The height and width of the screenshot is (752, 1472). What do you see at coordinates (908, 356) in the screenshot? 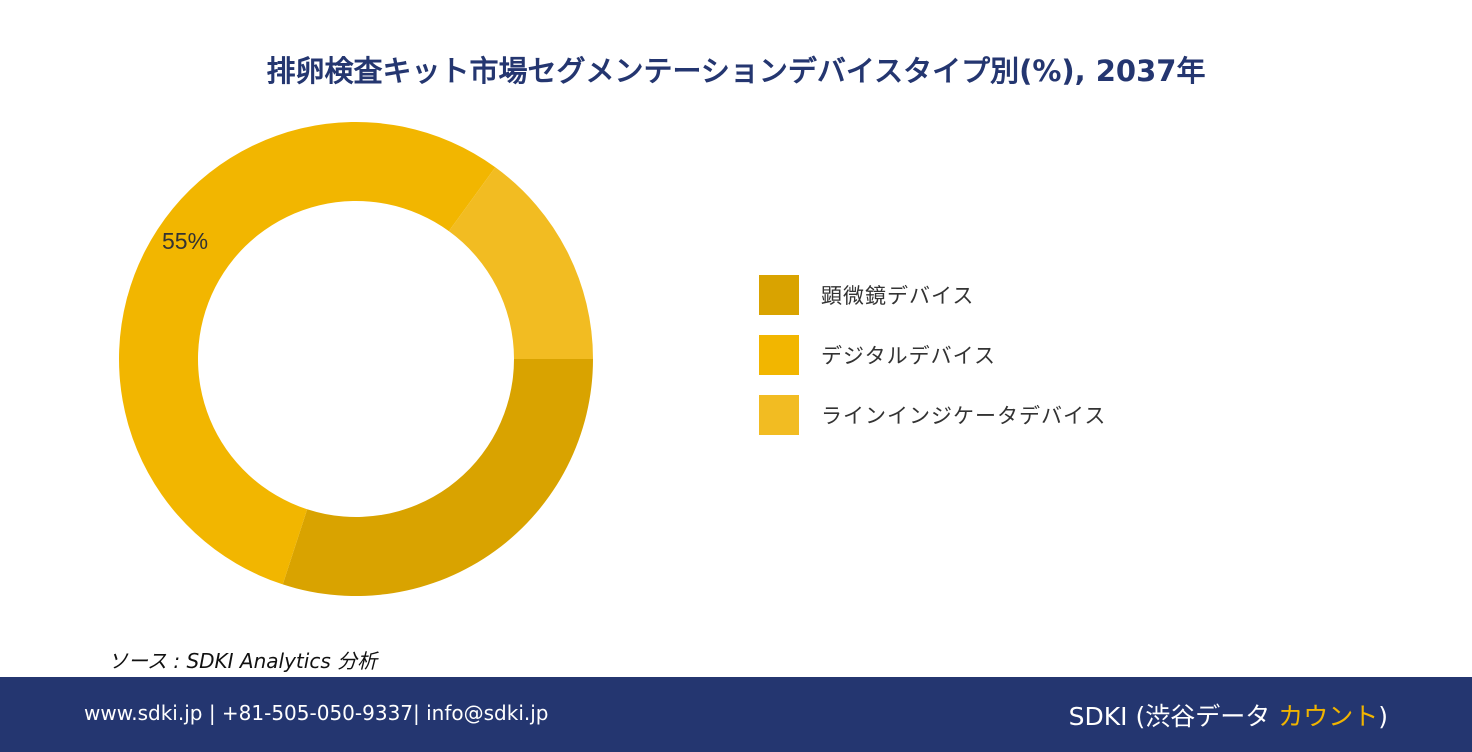
I see `legend-label-digital: デジタルデバイス` at bounding box center [908, 356].